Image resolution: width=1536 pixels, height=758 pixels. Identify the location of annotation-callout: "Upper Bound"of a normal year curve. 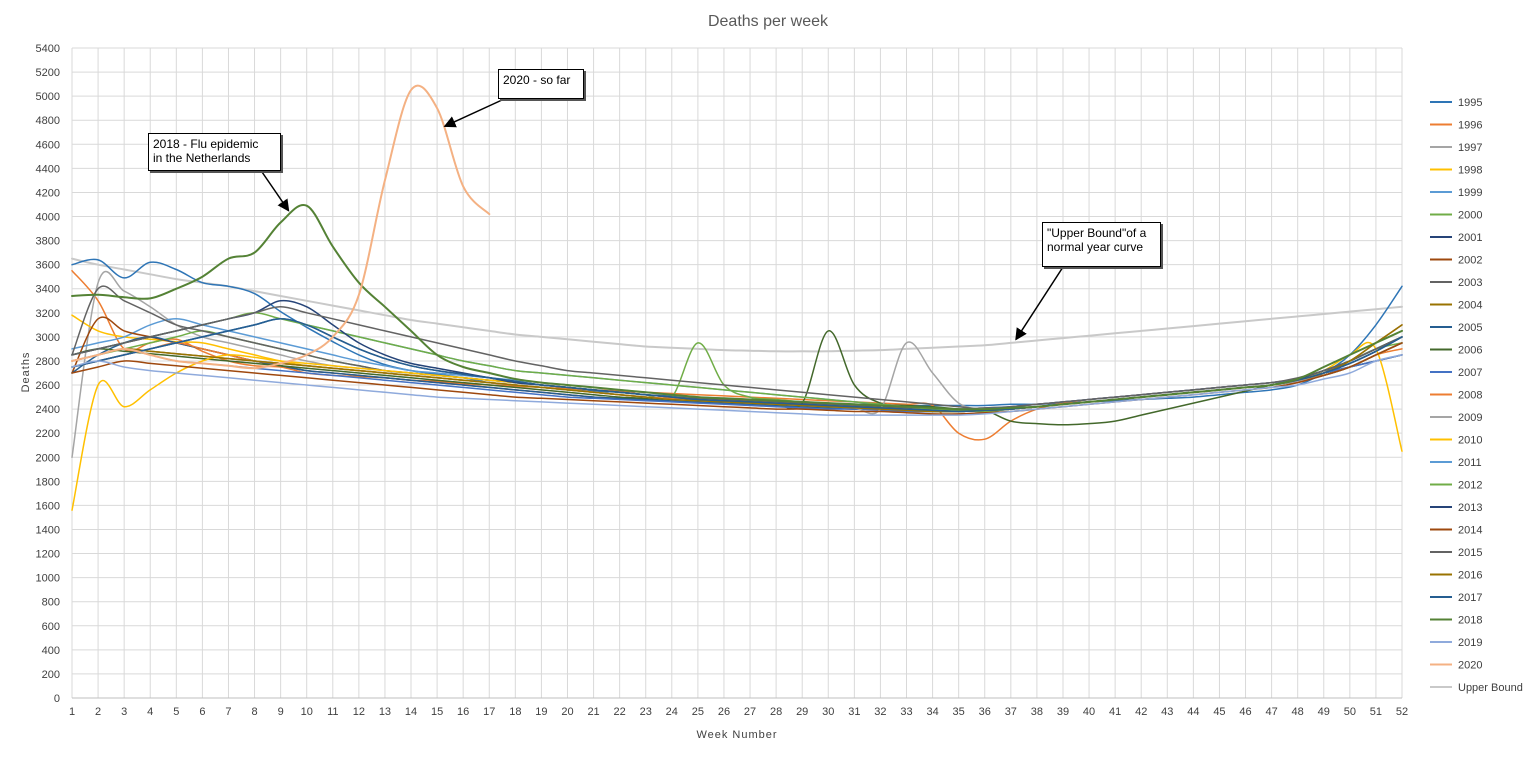
(1101, 244).